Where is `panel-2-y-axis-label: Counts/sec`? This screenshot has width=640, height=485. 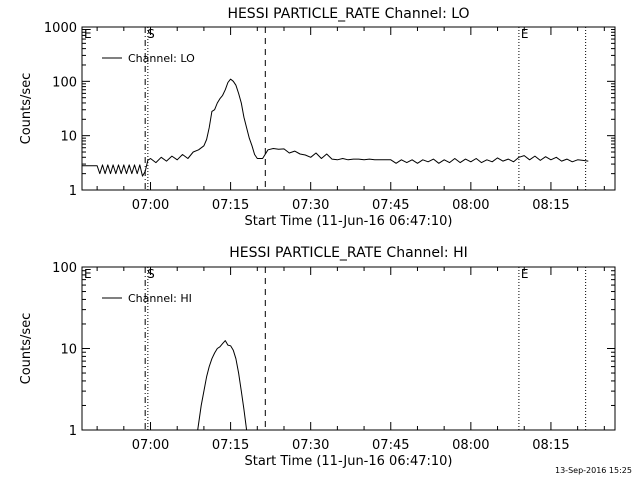 panel-2-y-axis-label: Counts/sec is located at coordinates (26, 349).